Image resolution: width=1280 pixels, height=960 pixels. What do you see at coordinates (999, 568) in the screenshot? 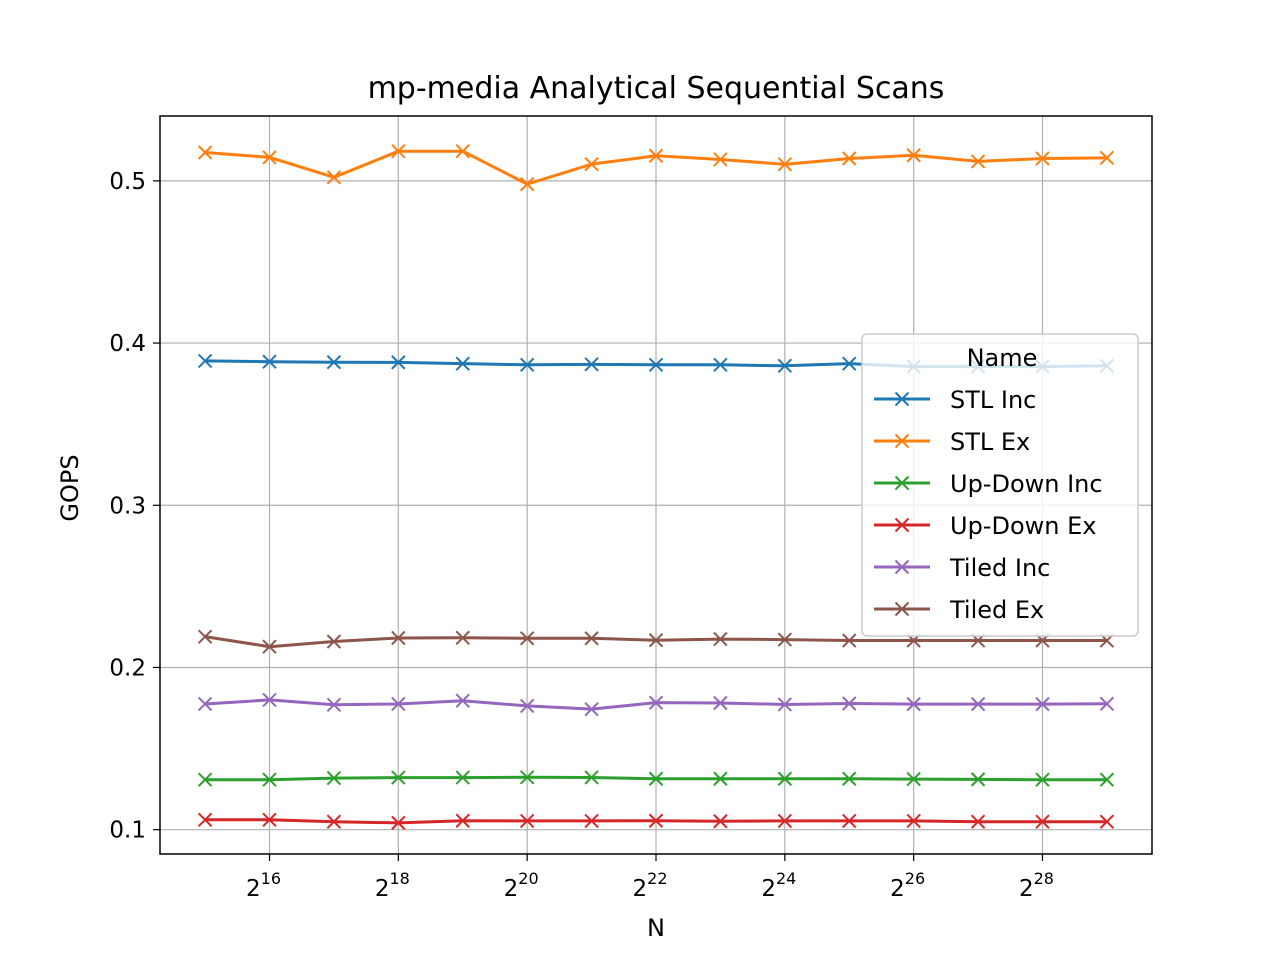
I see `legend-label: Tiled Inc` at bounding box center [999, 568].